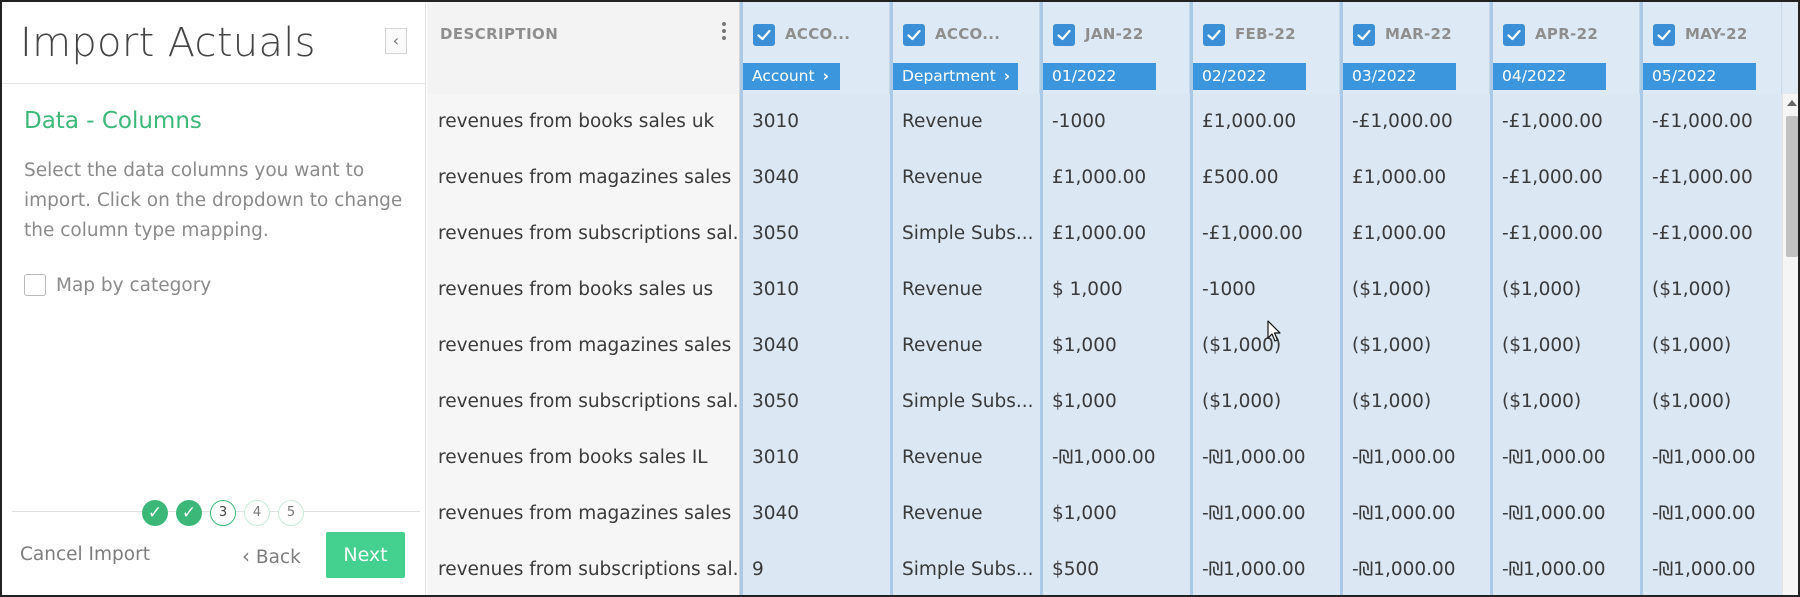  Describe the element at coordinates (1792, 103) in the screenshot. I see `scroll-up-arrow-icon` at that location.